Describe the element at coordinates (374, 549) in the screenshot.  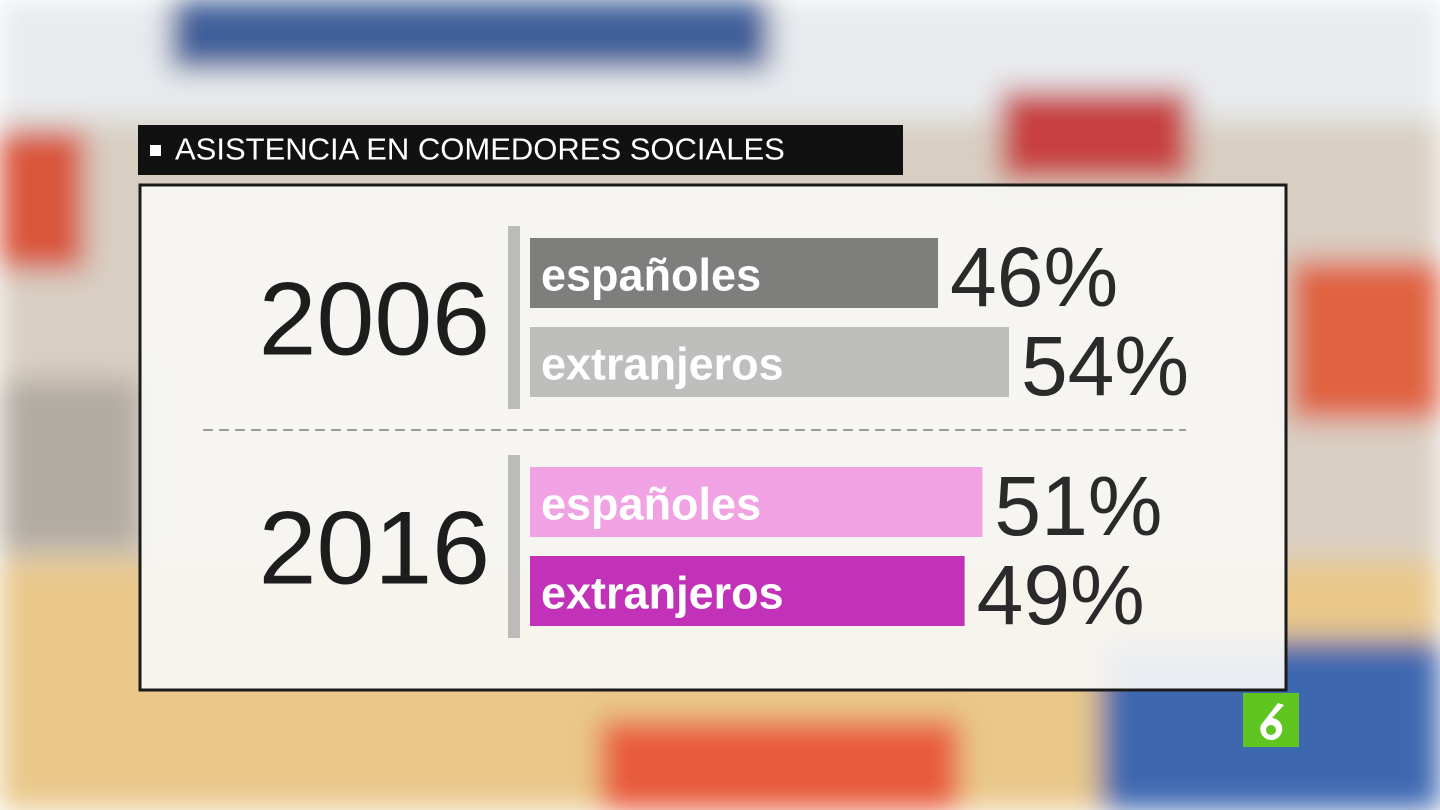
I see `year-label: 2016` at that location.